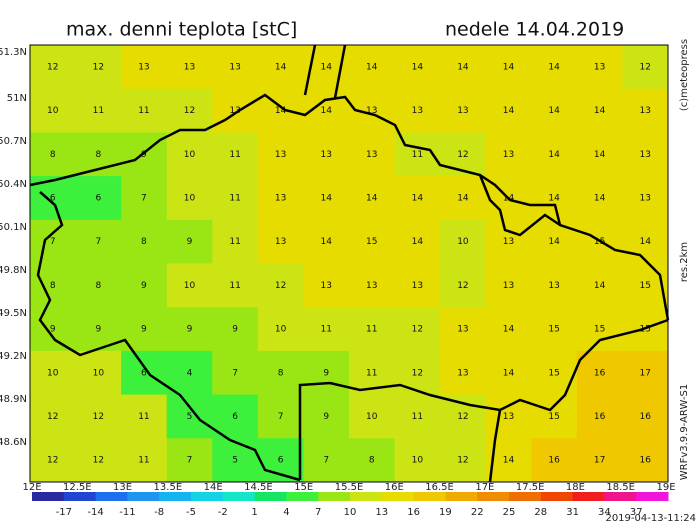 The width and height of the screenshot is (700, 525). What do you see at coordinates (181, 30) in the screenshot?
I see `map-title: max. denni teplota [stC]` at bounding box center [181, 30].